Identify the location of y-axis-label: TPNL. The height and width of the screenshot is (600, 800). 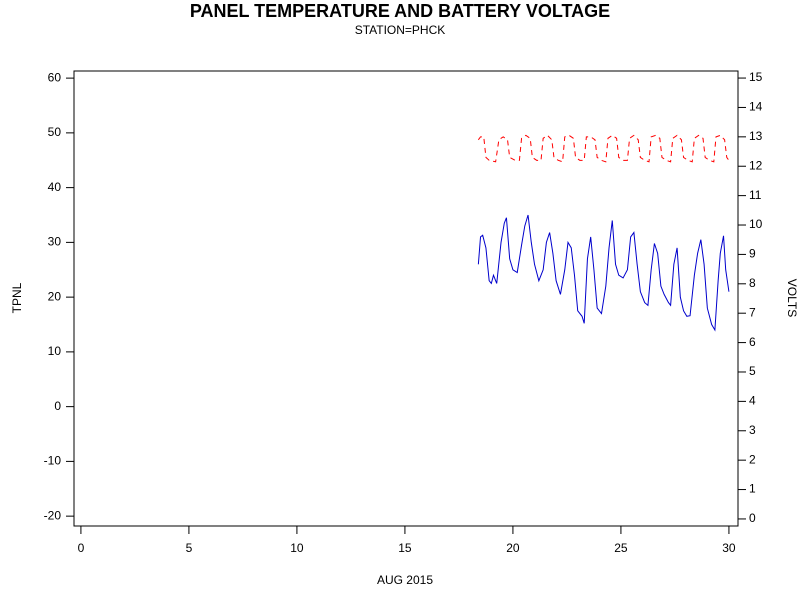
(17, 297).